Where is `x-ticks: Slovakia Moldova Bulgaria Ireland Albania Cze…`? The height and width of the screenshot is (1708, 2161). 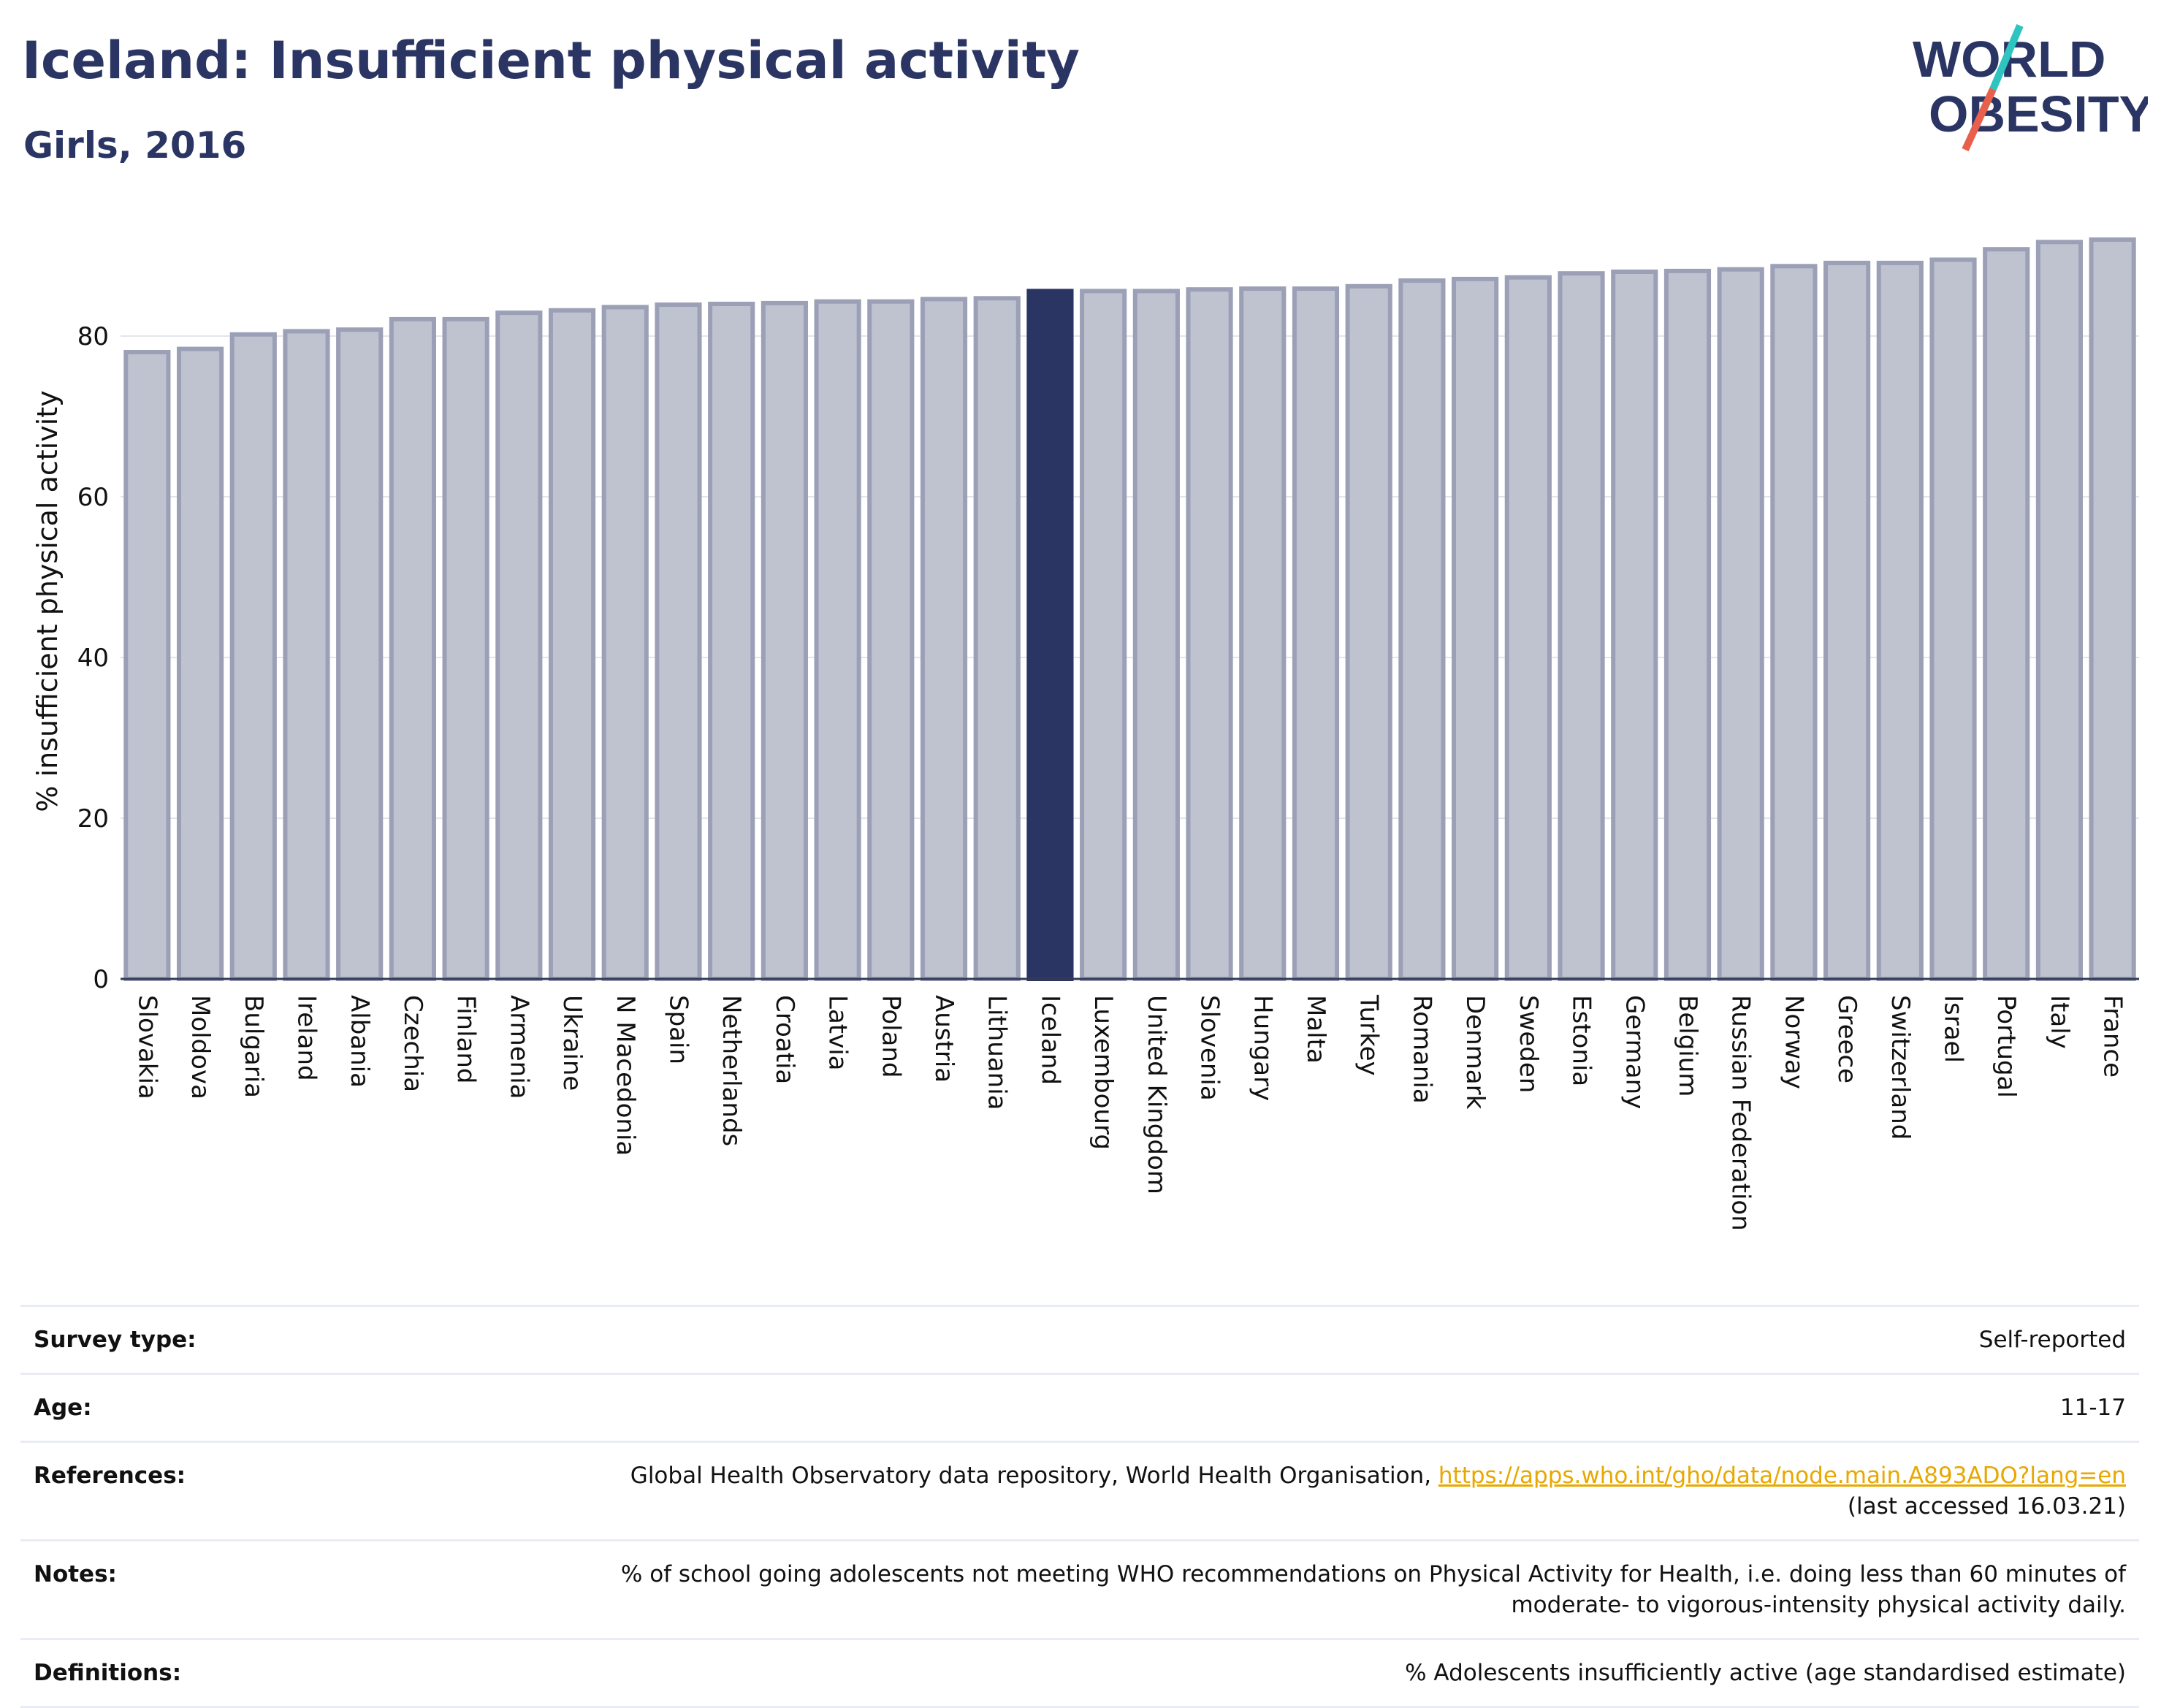 x-ticks: Slovakia Moldova Bulgaria Ireland Albania Cze… is located at coordinates (1129, 1112).